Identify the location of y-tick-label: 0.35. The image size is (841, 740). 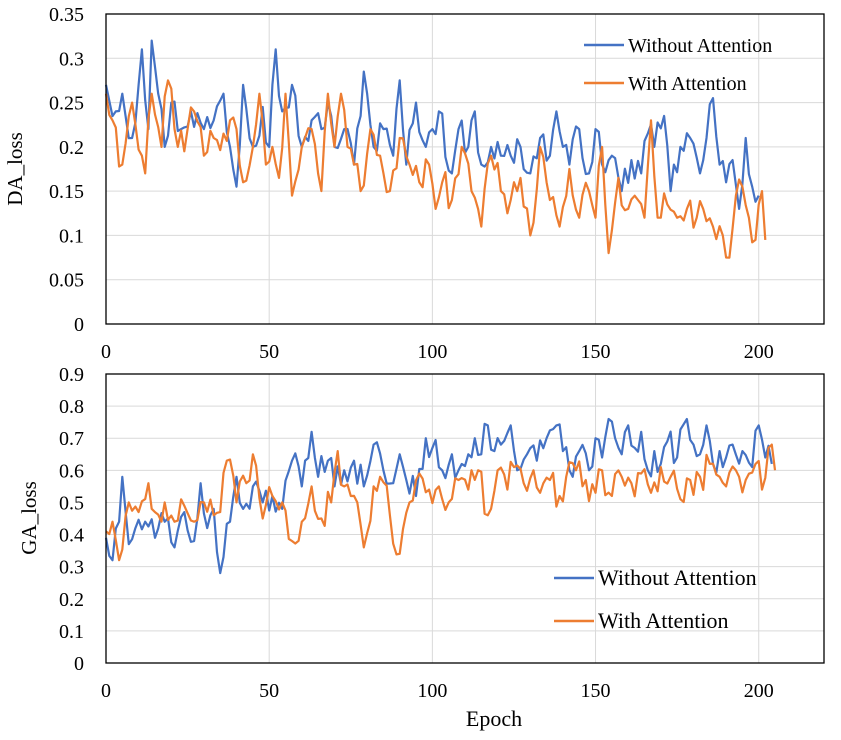
(66, 15).